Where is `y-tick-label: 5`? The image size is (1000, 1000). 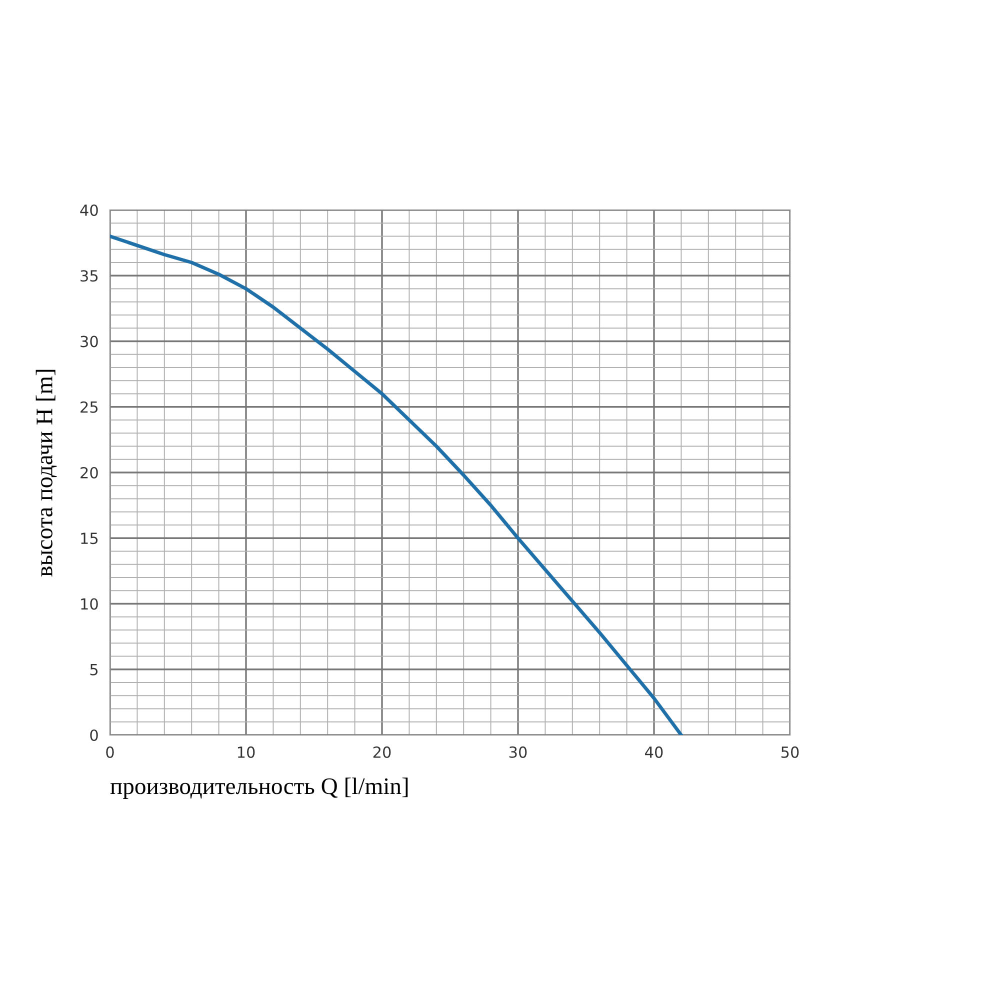
y-tick-label: 5 is located at coordinates (94, 670).